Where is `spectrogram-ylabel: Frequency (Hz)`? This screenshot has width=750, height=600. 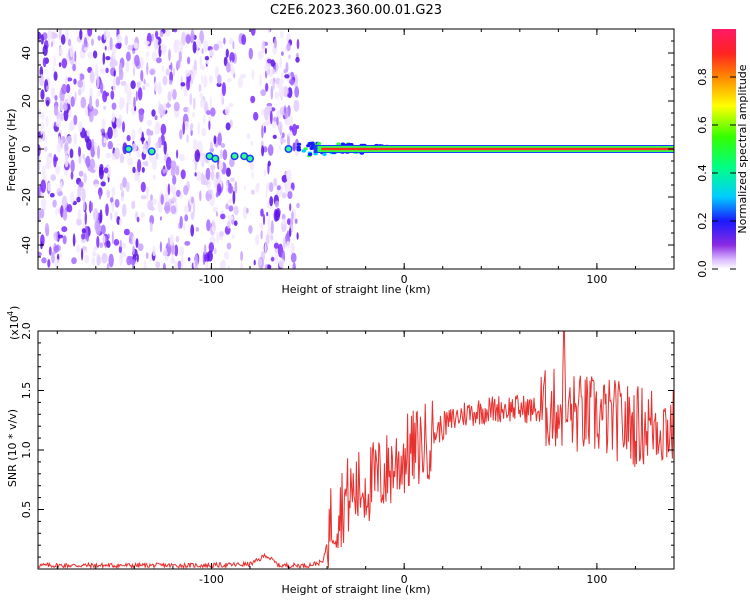
spectrogram-ylabel: Frequency (Hz) is located at coordinates (11, 150).